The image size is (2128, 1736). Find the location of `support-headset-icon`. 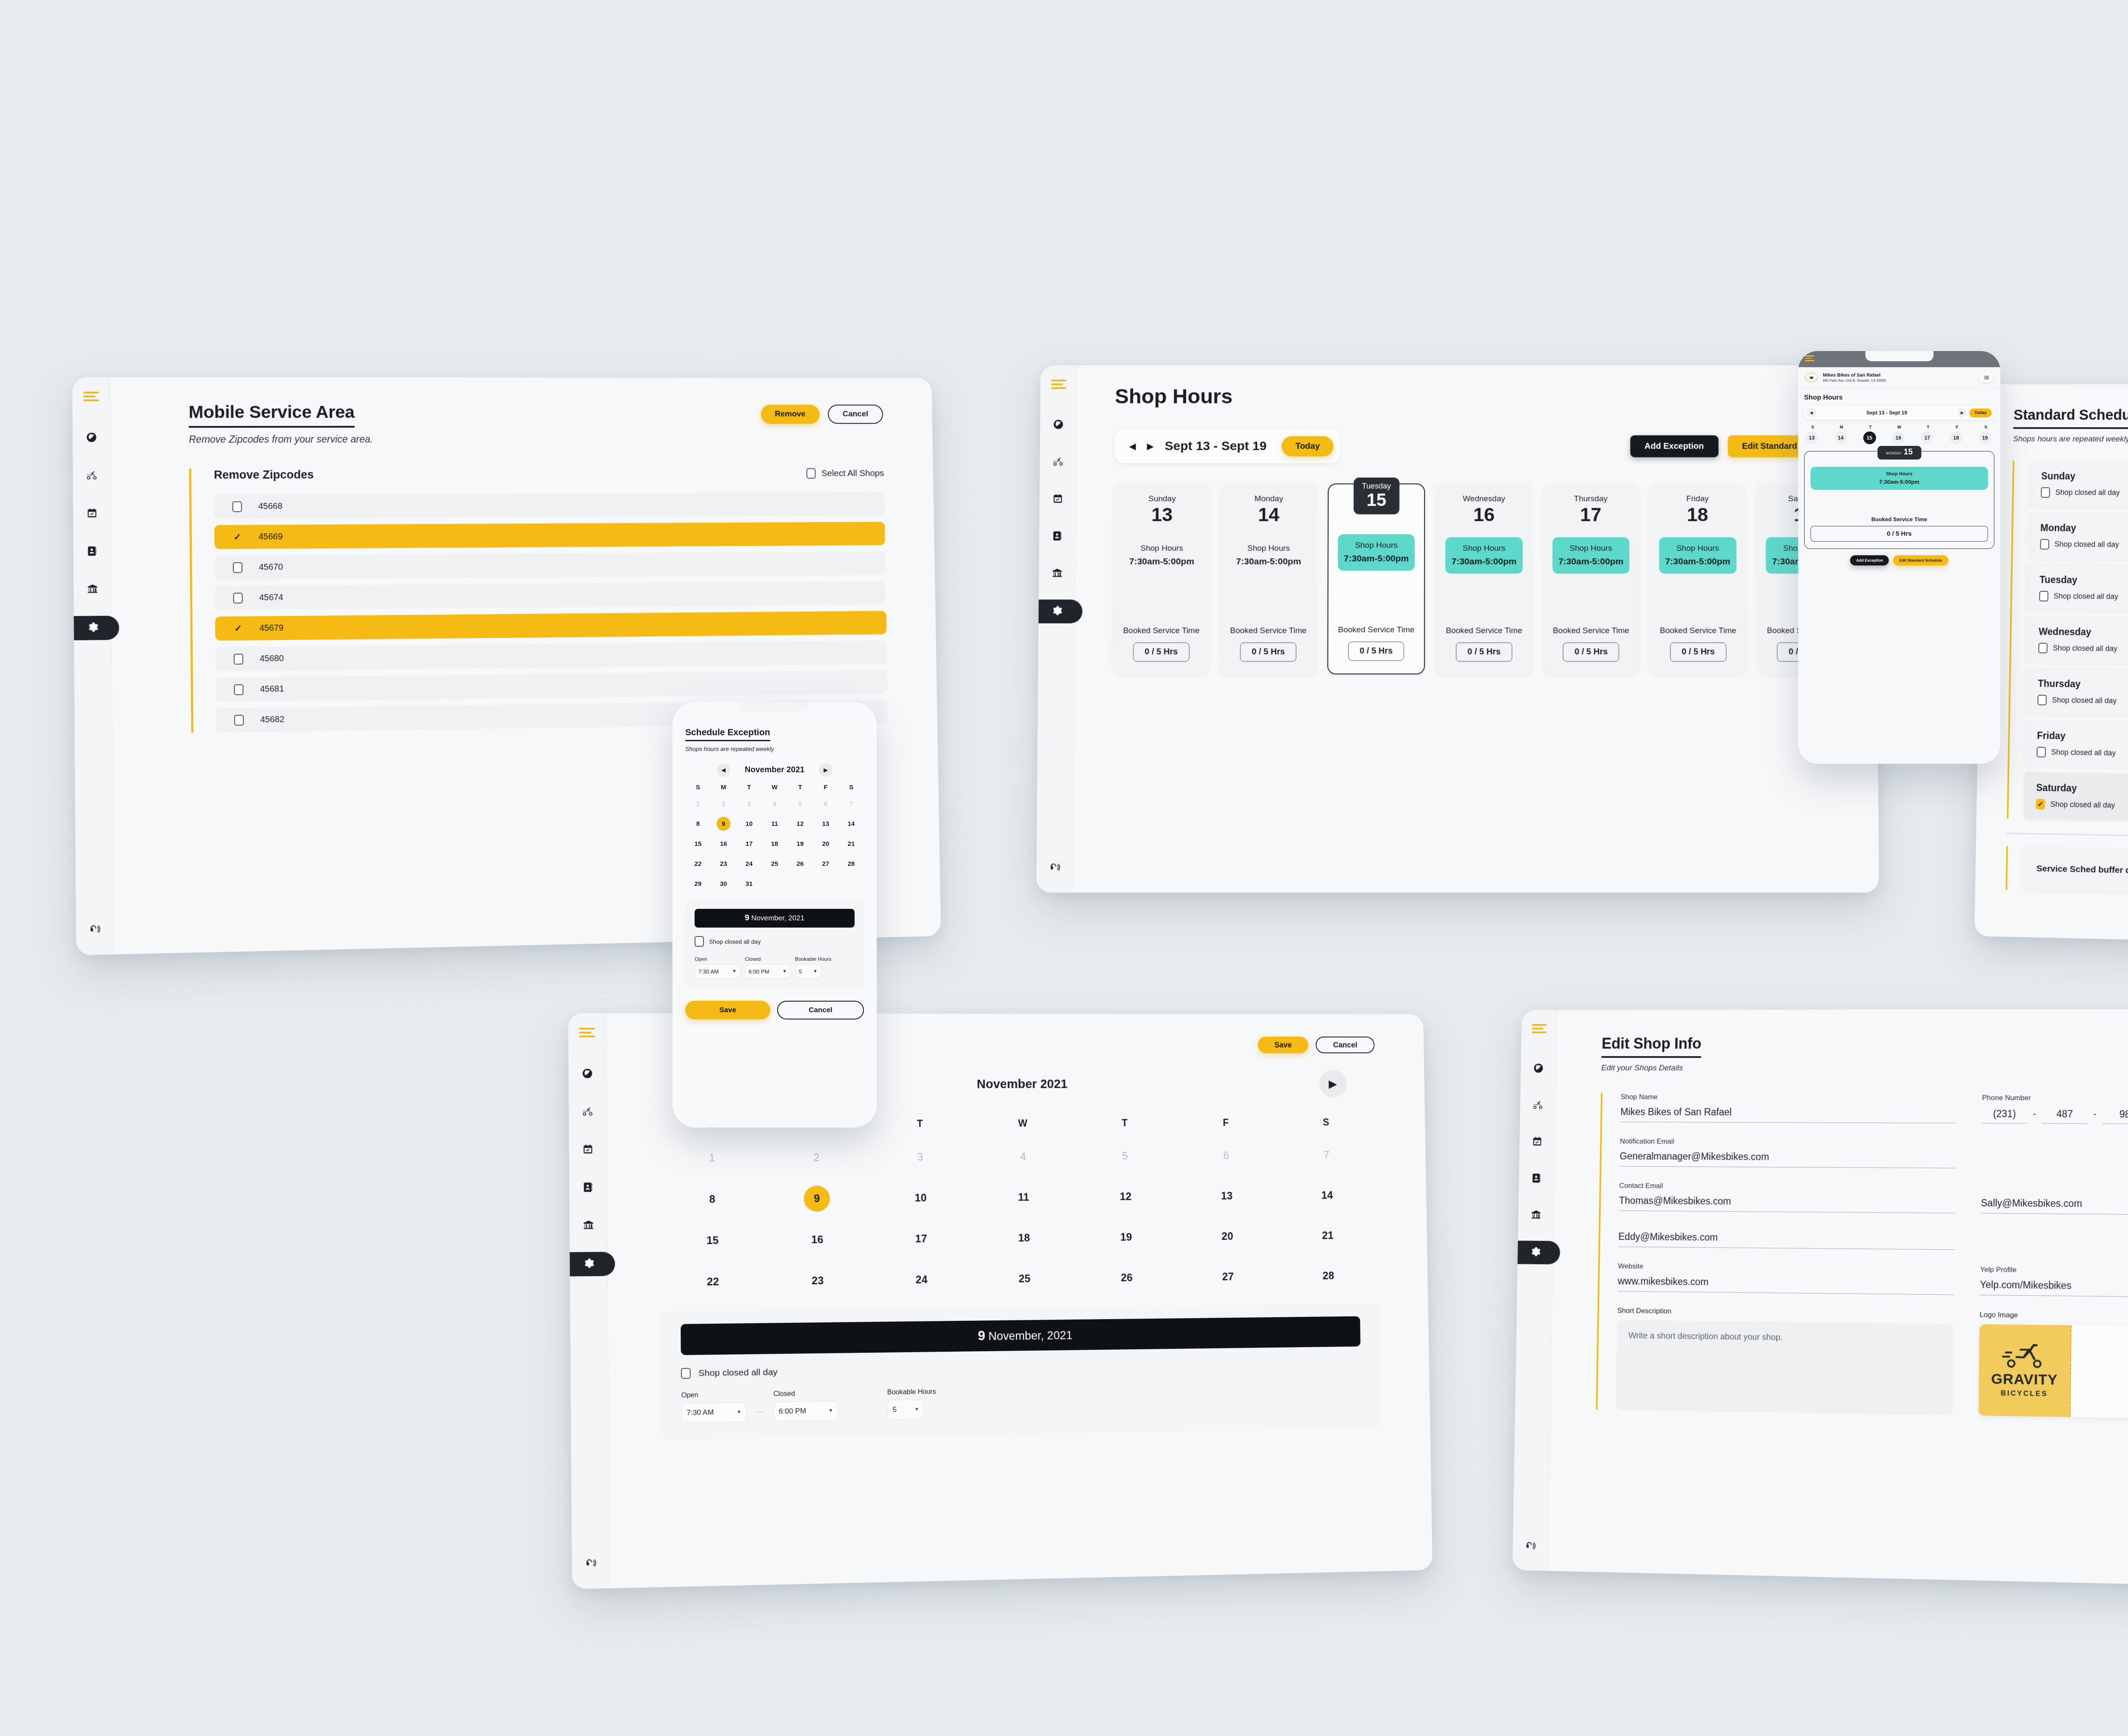

support-headset-icon is located at coordinates (590, 1564).